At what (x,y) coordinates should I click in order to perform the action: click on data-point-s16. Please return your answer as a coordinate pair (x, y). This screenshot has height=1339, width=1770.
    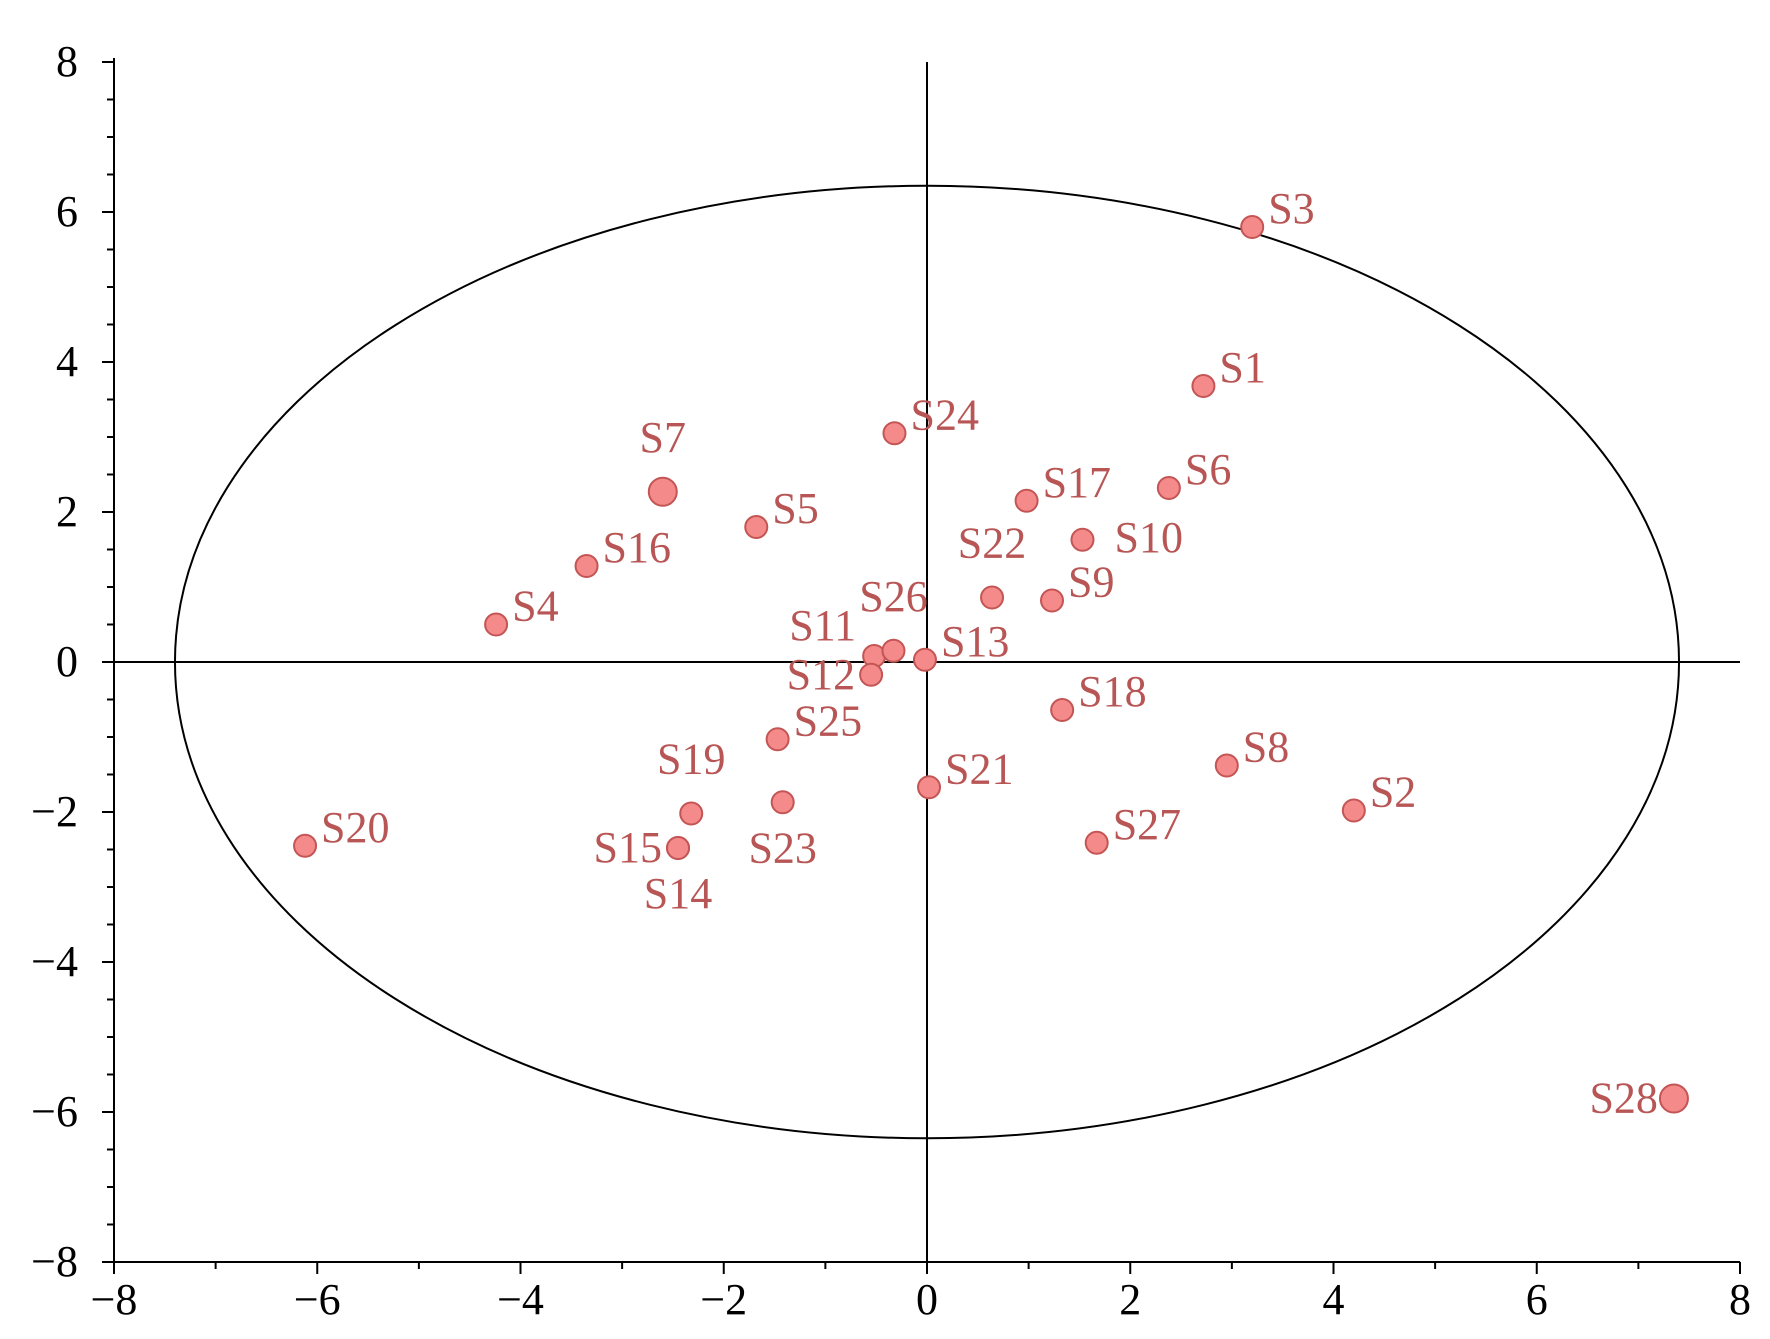
    Looking at the image, I should click on (586, 566).